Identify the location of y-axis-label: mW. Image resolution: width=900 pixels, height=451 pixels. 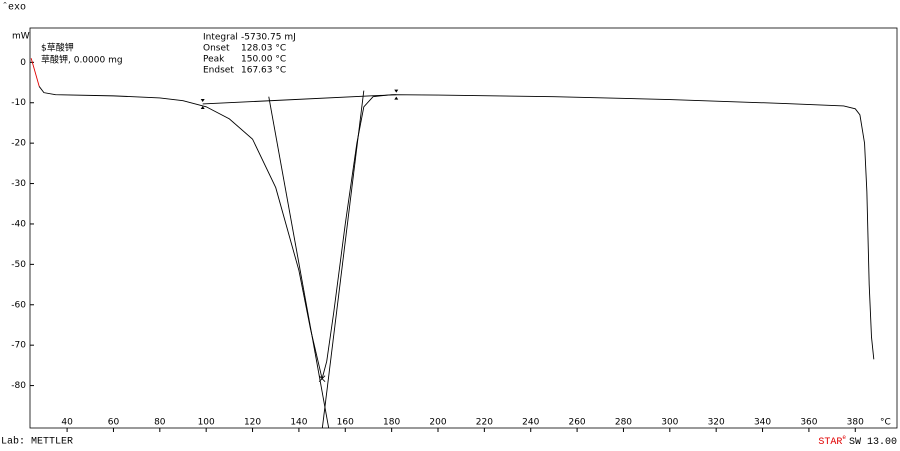
(21, 37).